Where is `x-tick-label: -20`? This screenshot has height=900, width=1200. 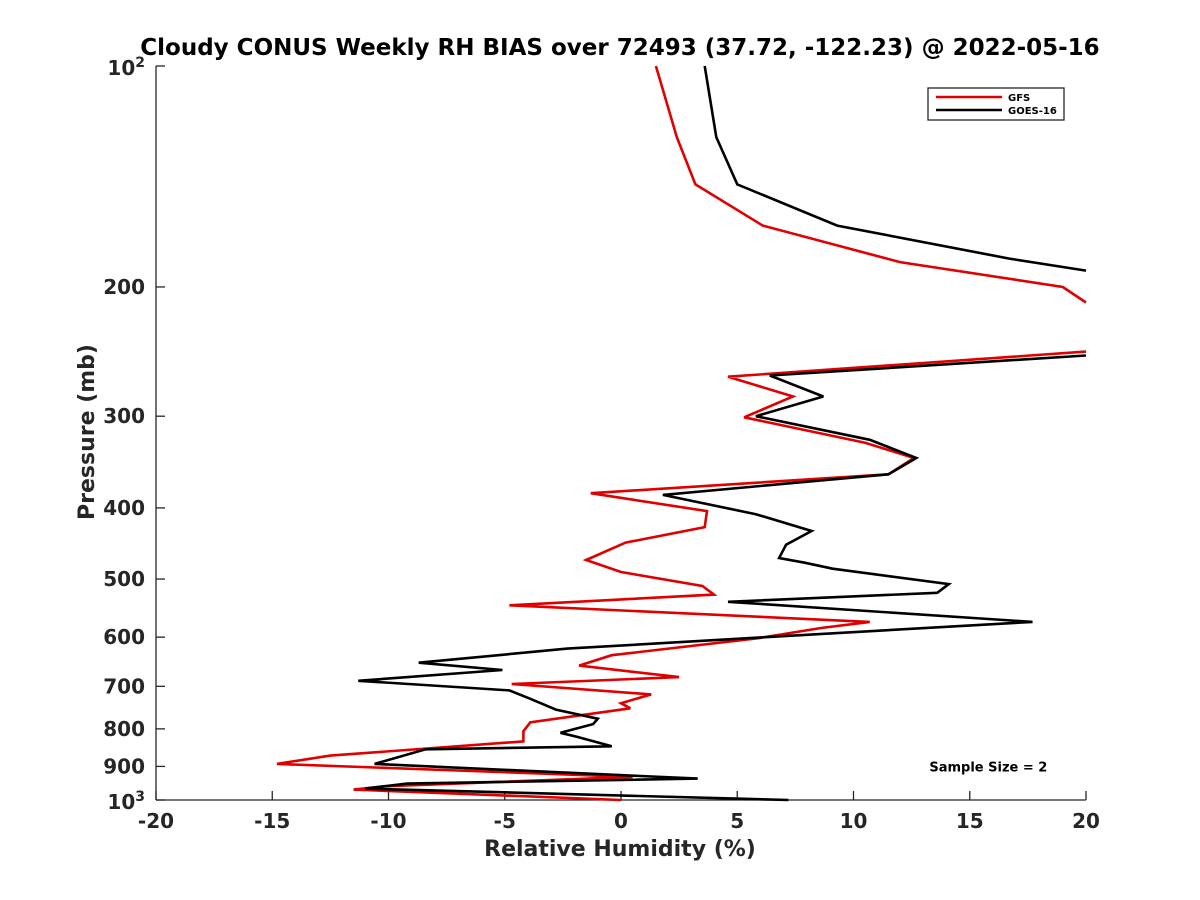
x-tick-label: -20 is located at coordinates (156, 821).